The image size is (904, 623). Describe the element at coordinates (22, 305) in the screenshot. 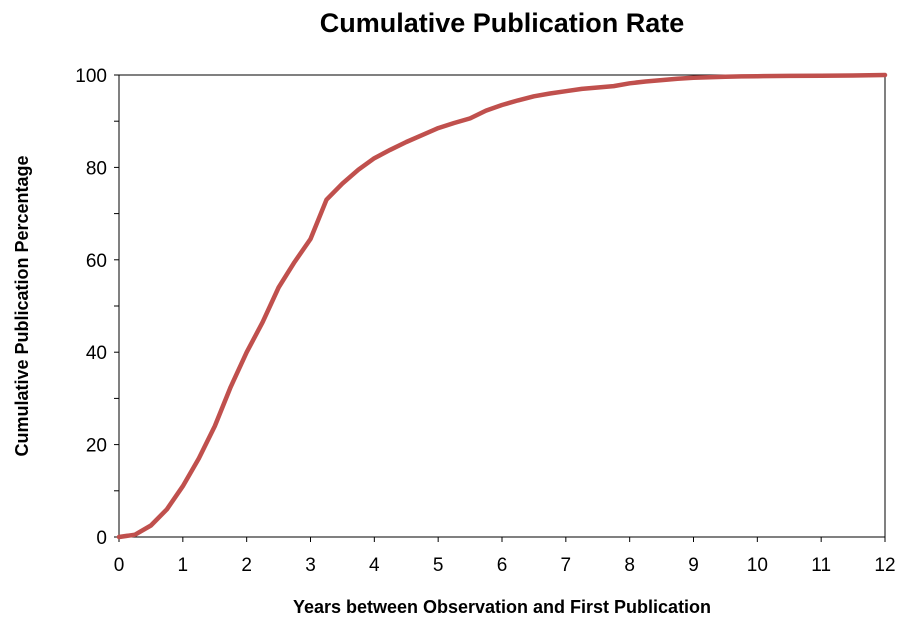

I see `y-axis-label: Cumulative Publication Percentage` at that location.